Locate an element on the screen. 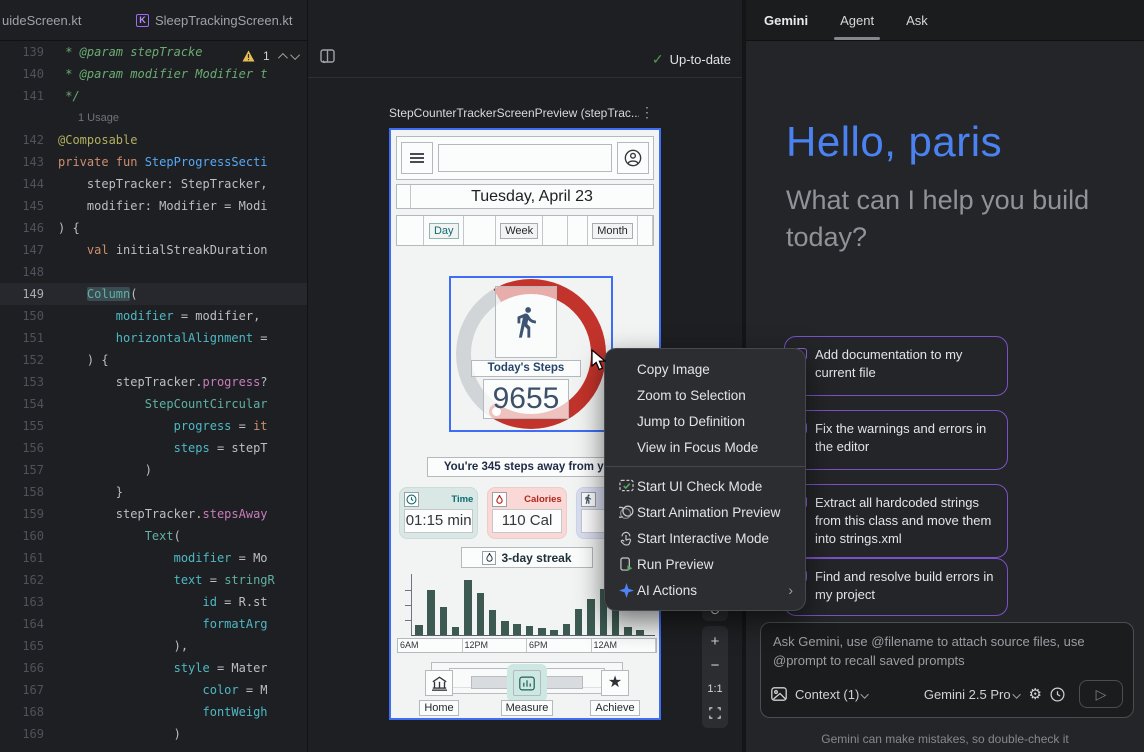 The height and width of the screenshot is (752, 1144). code-line-147: 147 val initialStreakDuration is located at coordinates (153, 250).